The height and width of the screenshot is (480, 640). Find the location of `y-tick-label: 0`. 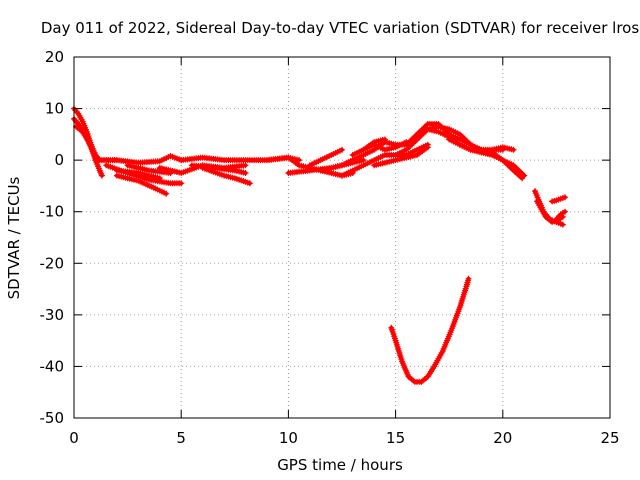

y-tick-label: 0 is located at coordinates (59, 160).